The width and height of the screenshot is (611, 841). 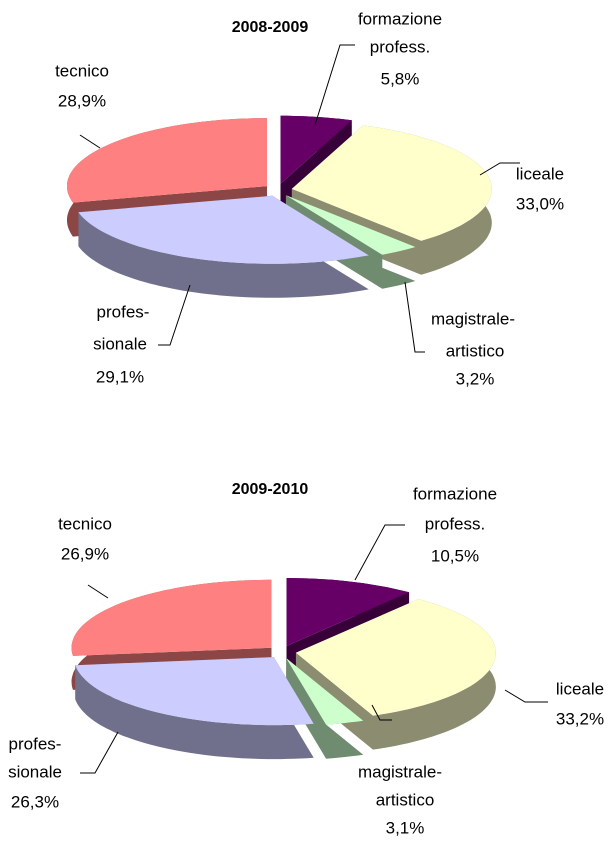 I want to click on value-label: 29,1%, so click(x=120, y=376).